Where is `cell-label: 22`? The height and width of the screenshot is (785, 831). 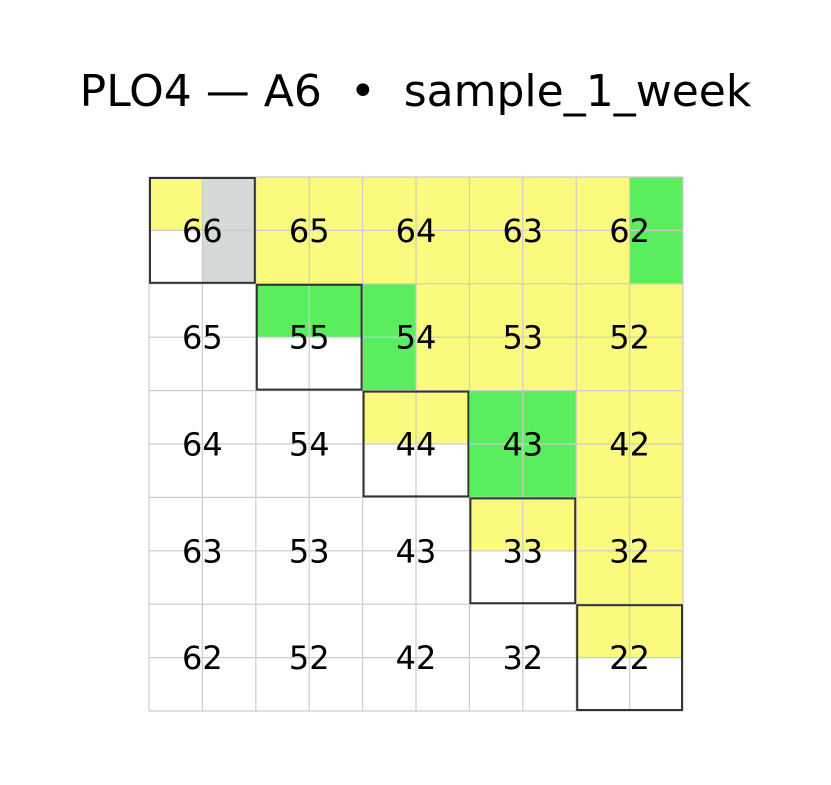
cell-label: 22 is located at coordinates (629, 658).